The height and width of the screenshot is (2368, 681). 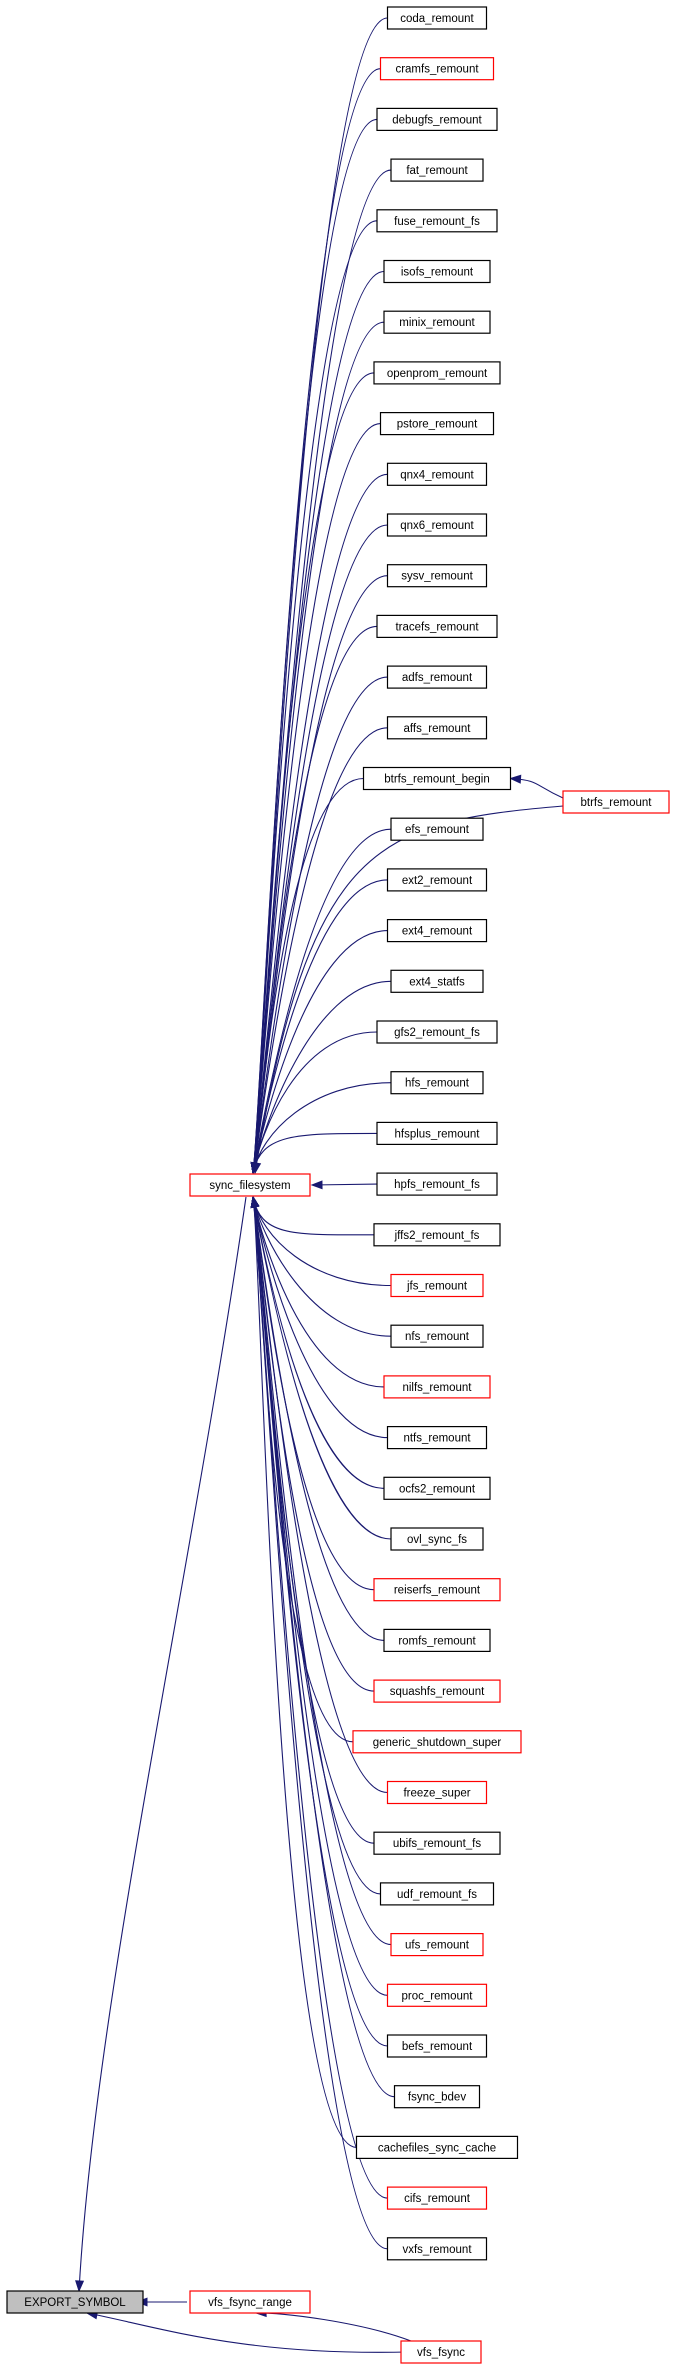 I want to click on edge-btrfs-remount-sync, so click(x=408, y=990).